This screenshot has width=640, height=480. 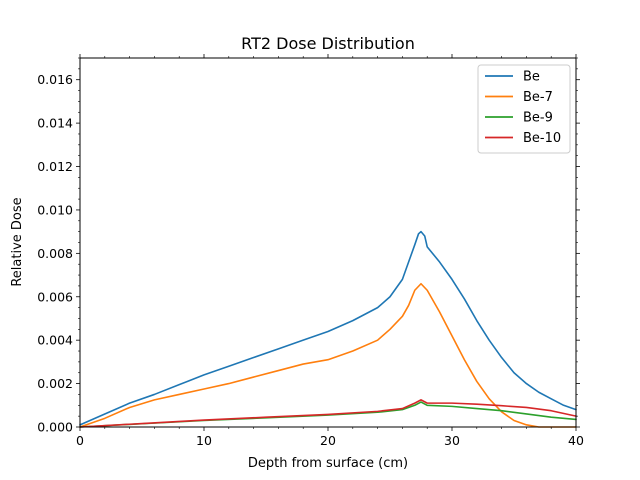 What do you see at coordinates (576, 440) in the screenshot?
I see `x-tick-label: 40` at bounding box center [576, 440].